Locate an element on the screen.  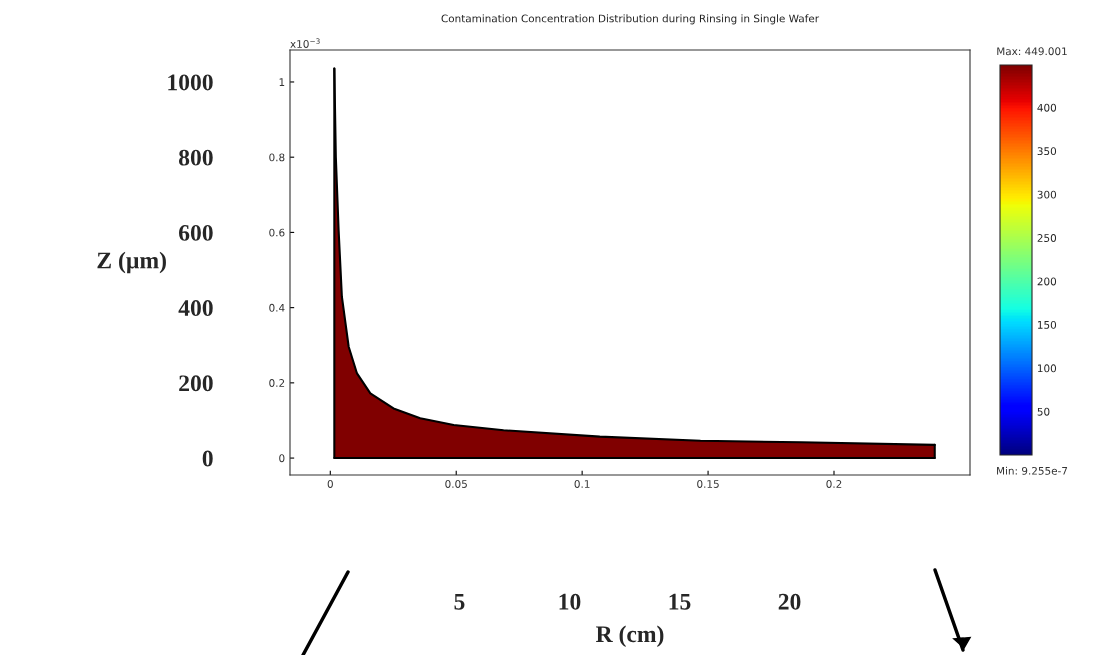
y-tick-label: 0.2 is located at coordinates (277, 383).